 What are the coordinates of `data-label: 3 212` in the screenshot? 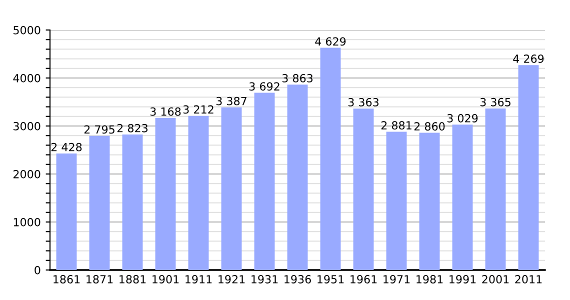 It's located at (198, 109).